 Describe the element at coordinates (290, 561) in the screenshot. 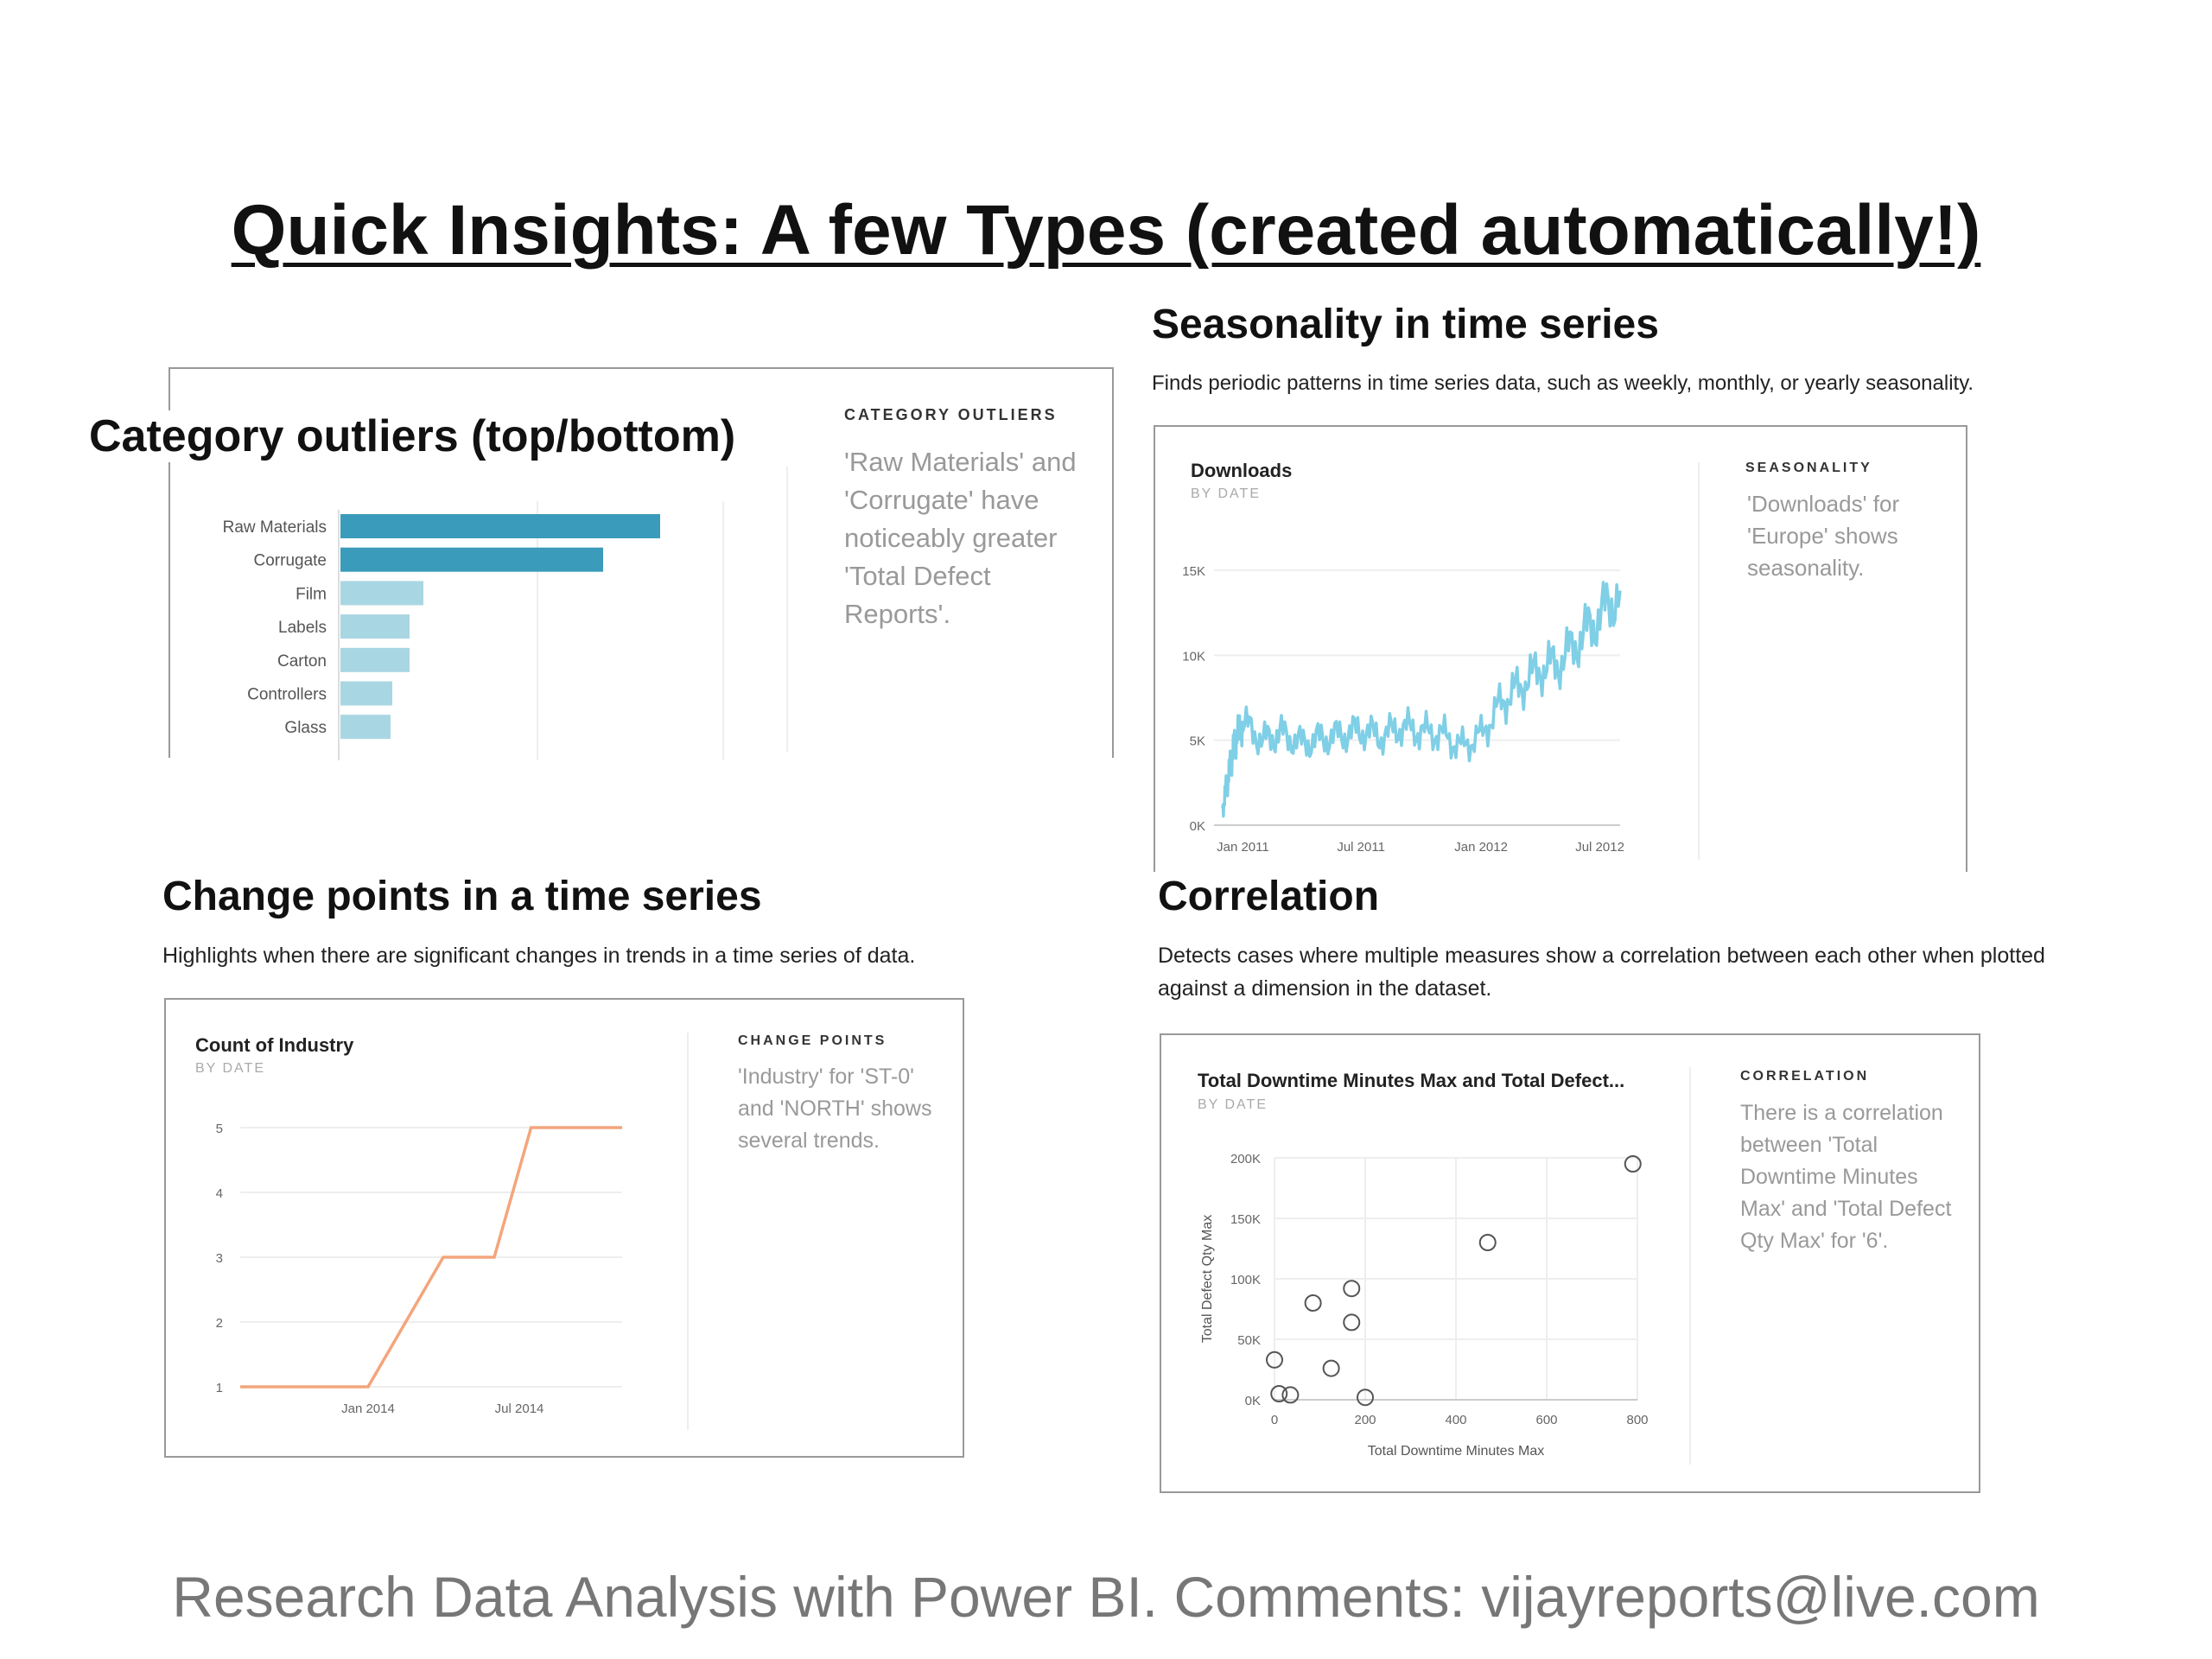

I see `bar-category-label: Corrugate` at that location.